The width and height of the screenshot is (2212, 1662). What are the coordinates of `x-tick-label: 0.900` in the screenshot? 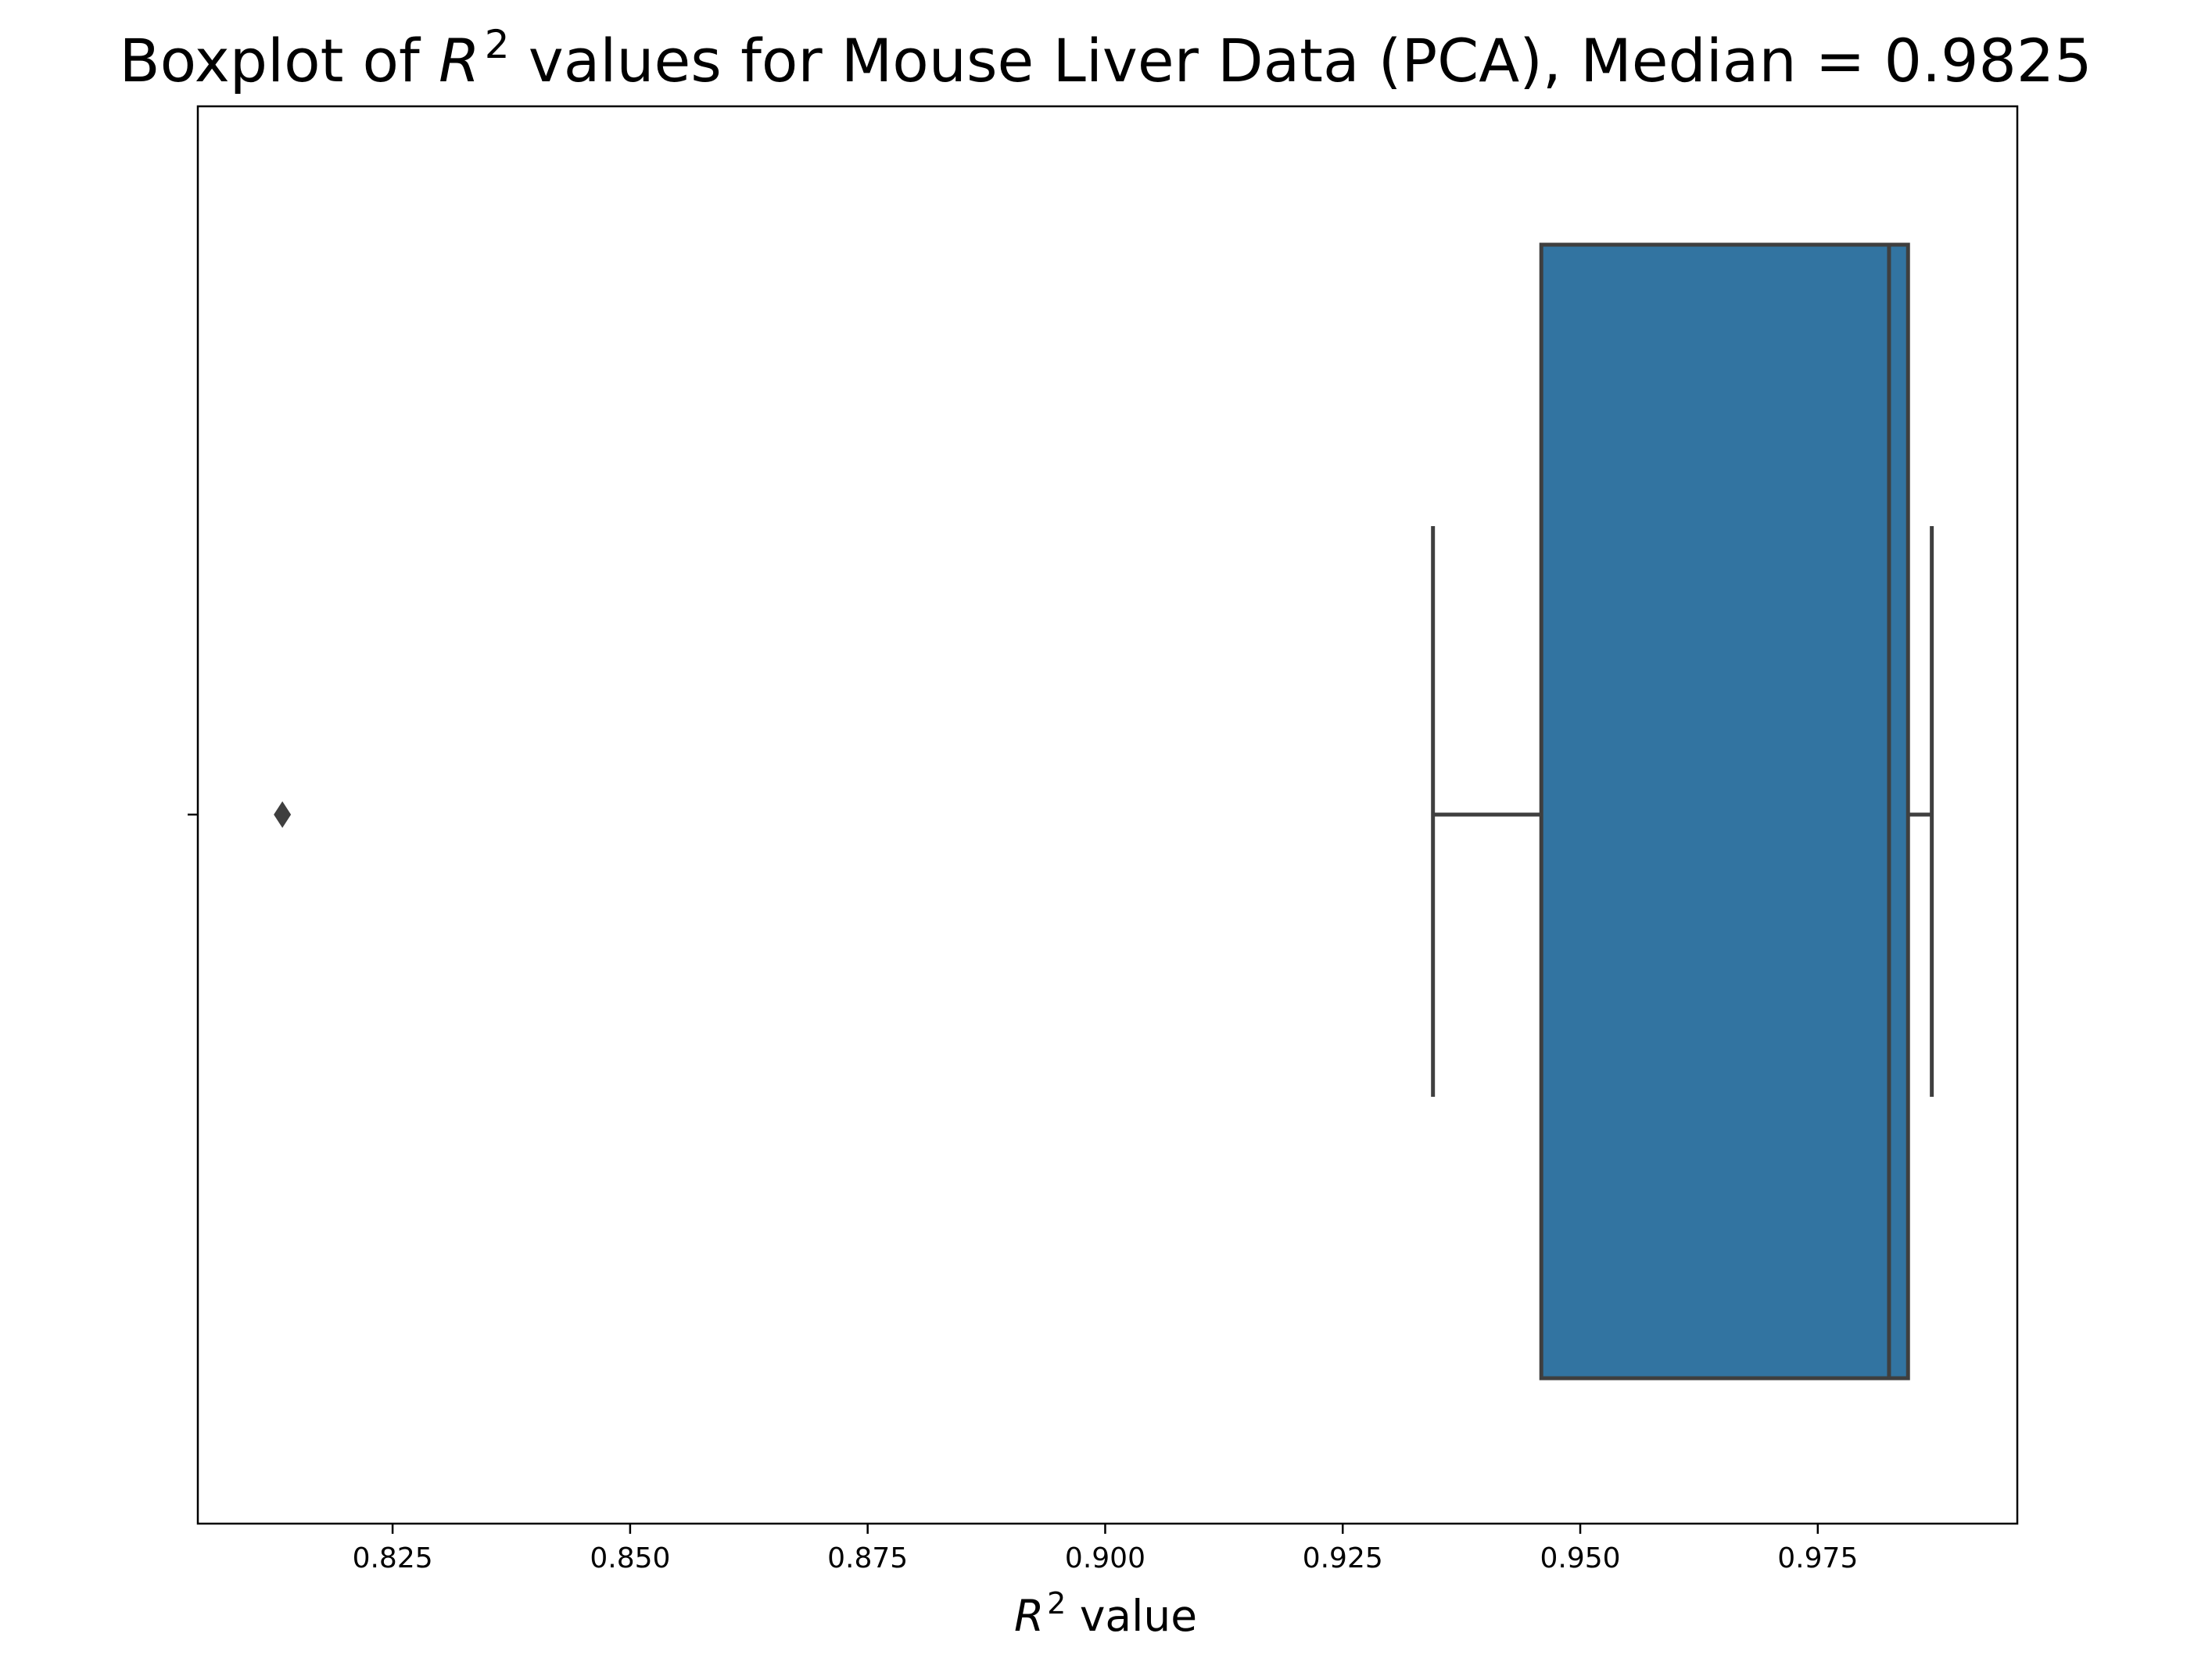 It's located at (1105, 1558).